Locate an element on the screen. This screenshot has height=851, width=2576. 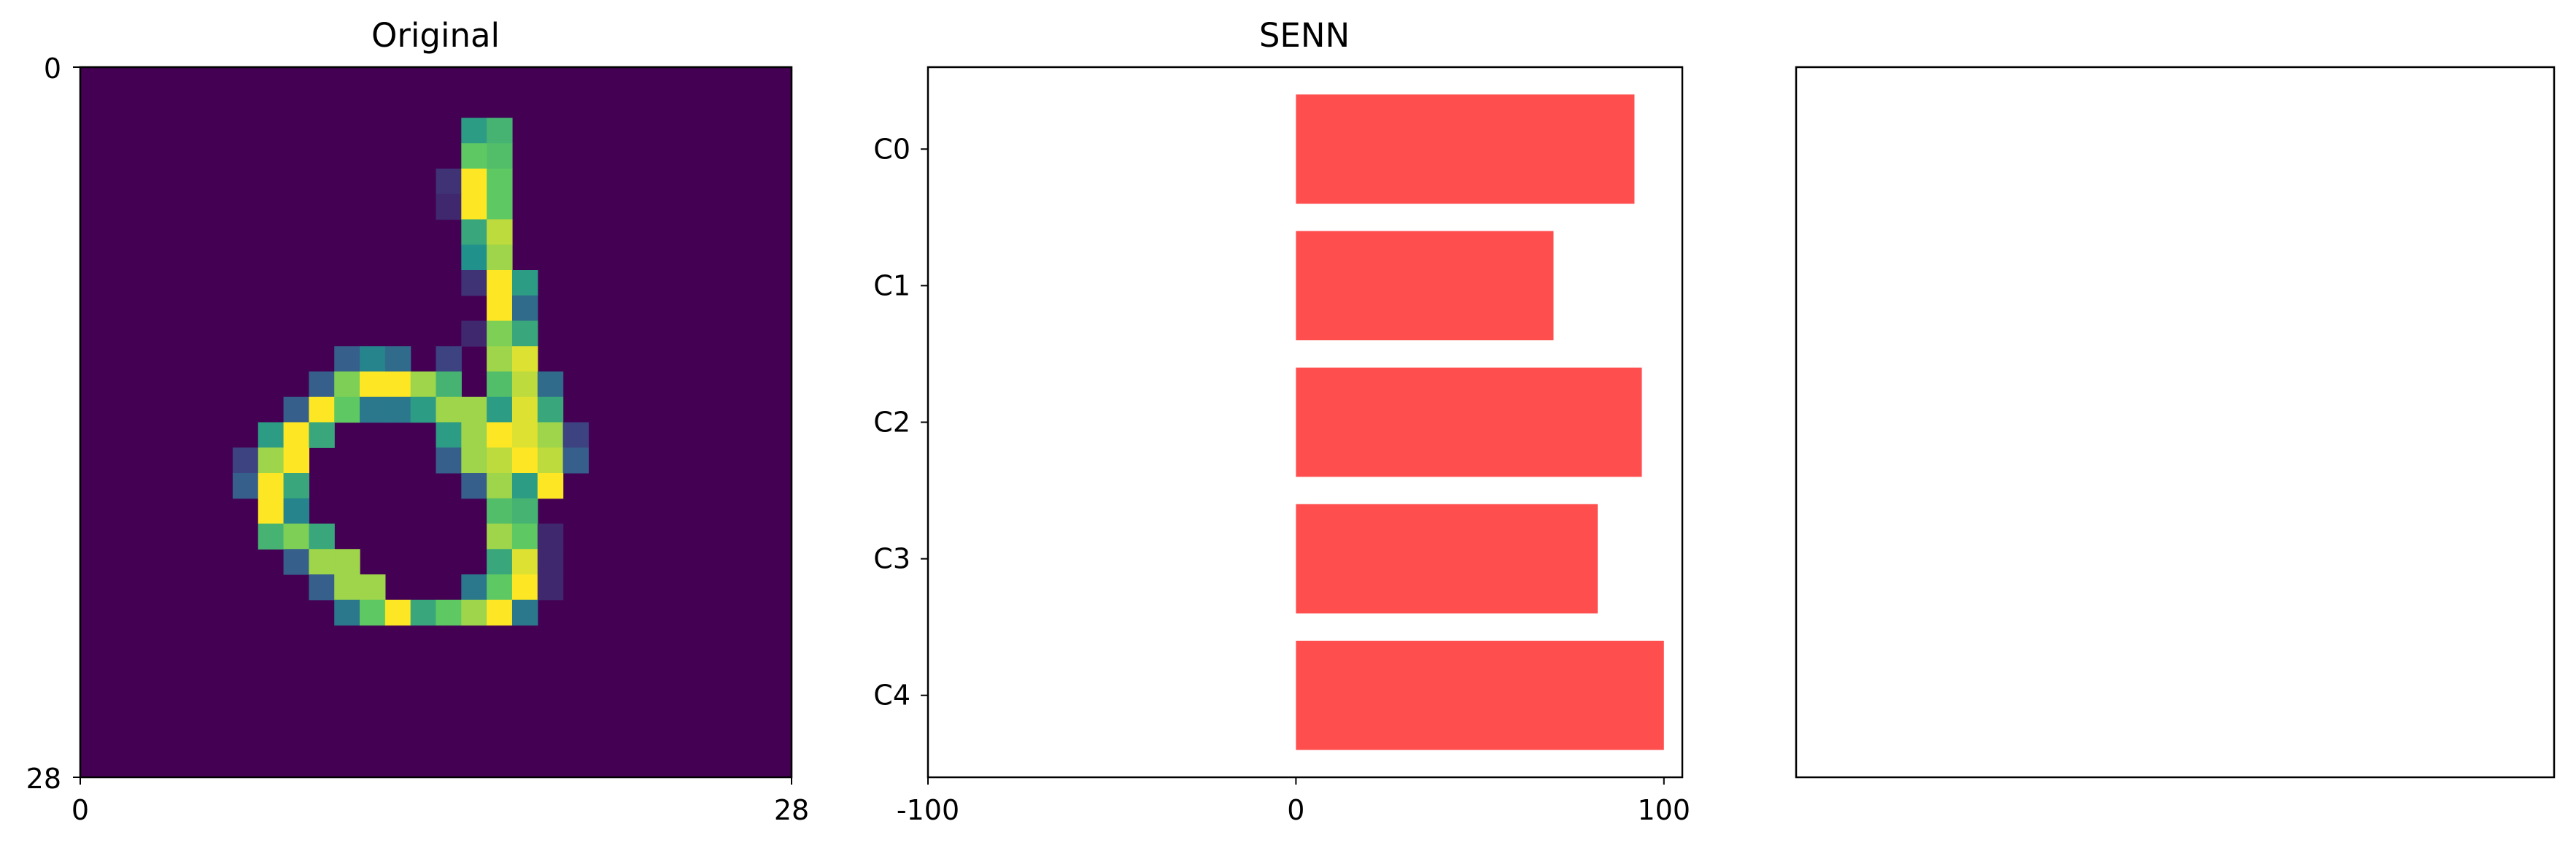
senn-x-axis: -100 0 100 is located at coordinates (1293, 801).